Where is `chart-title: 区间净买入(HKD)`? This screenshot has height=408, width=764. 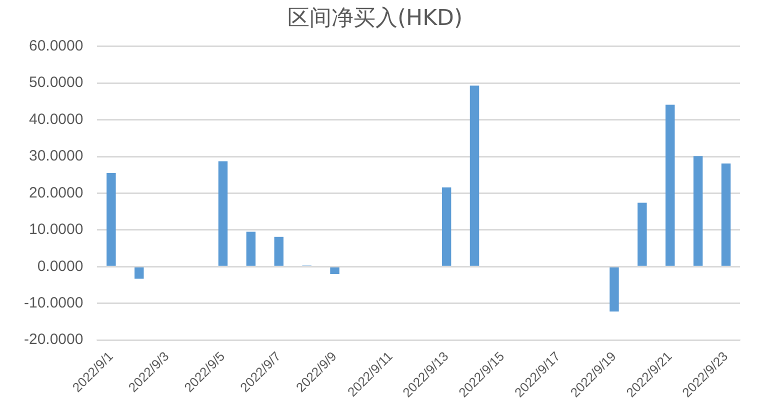
chart-title: 区间净买入(HKD) is located at coordinates (375, 18).